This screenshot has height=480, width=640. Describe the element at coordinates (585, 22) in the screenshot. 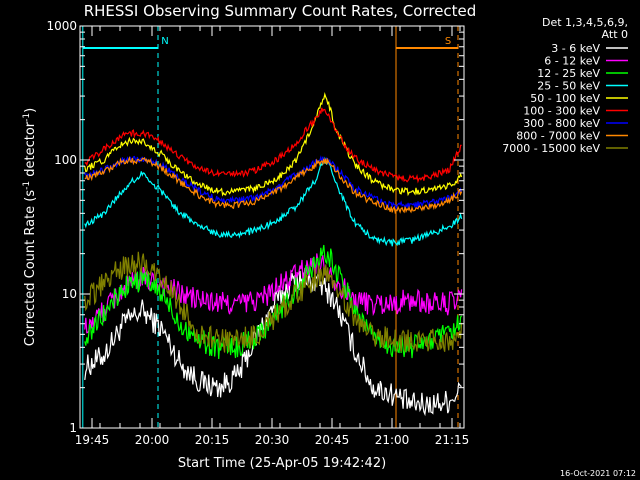

I see `legend-title-line1: Det 1,3,4,5,6,9,` at that location.